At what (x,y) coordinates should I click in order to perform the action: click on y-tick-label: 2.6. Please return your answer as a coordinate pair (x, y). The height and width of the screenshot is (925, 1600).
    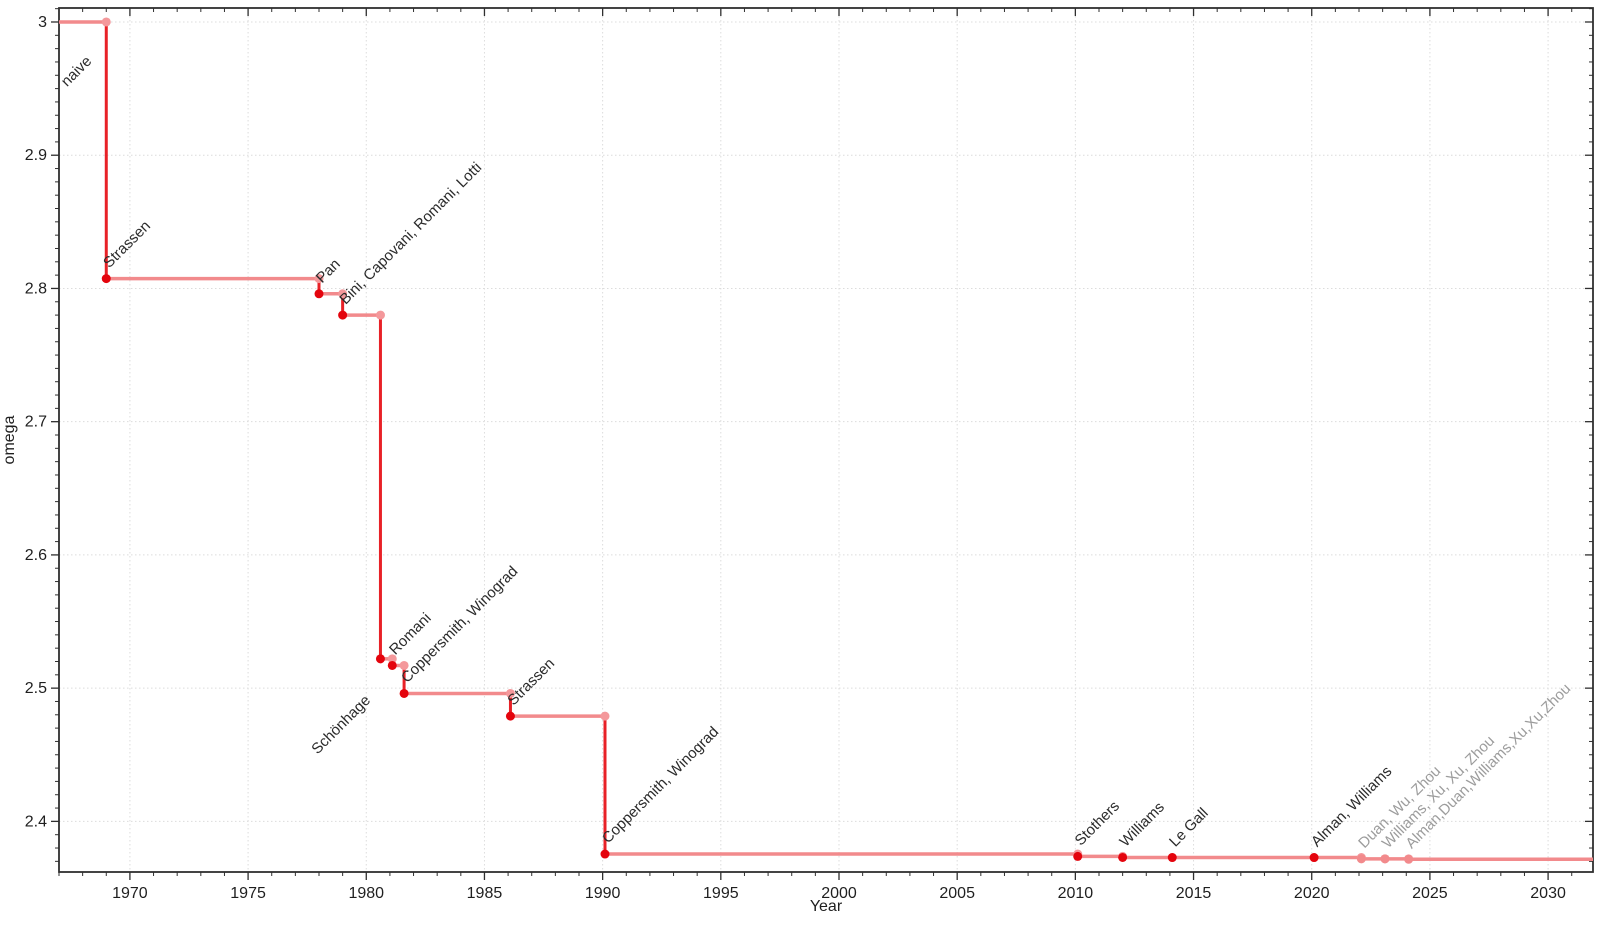
    Looking at the image, I should click on (36, 555).